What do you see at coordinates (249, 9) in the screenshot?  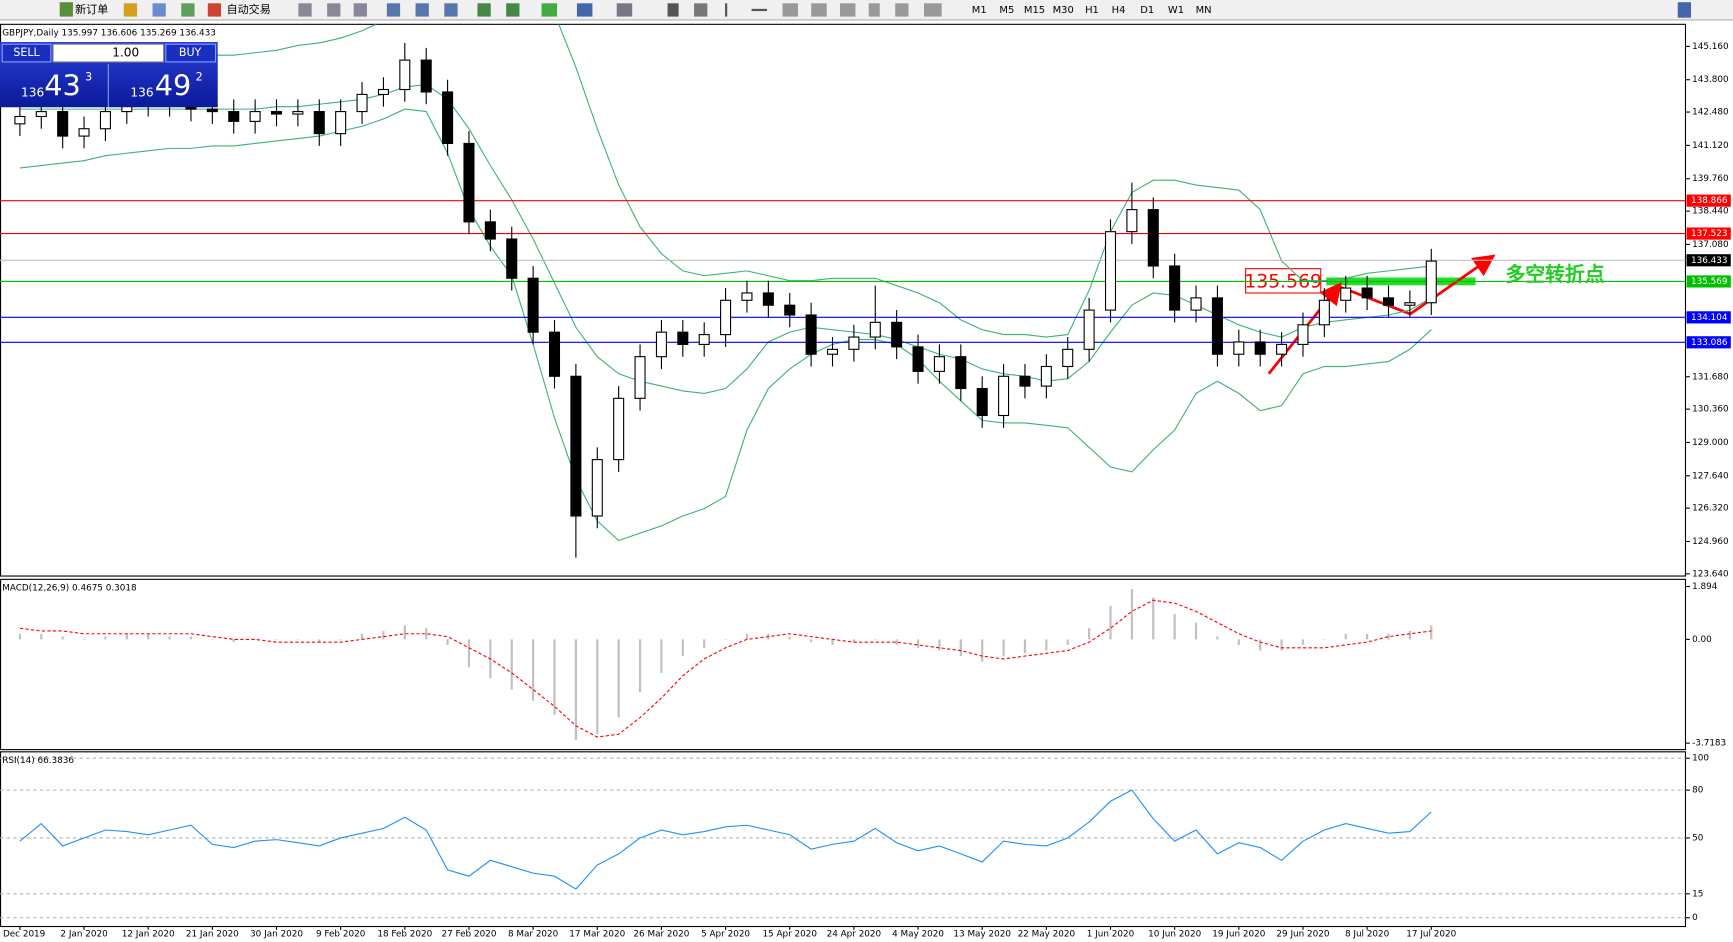 I see `auto-trading: 自动交易` at bounding box center [249, 9].